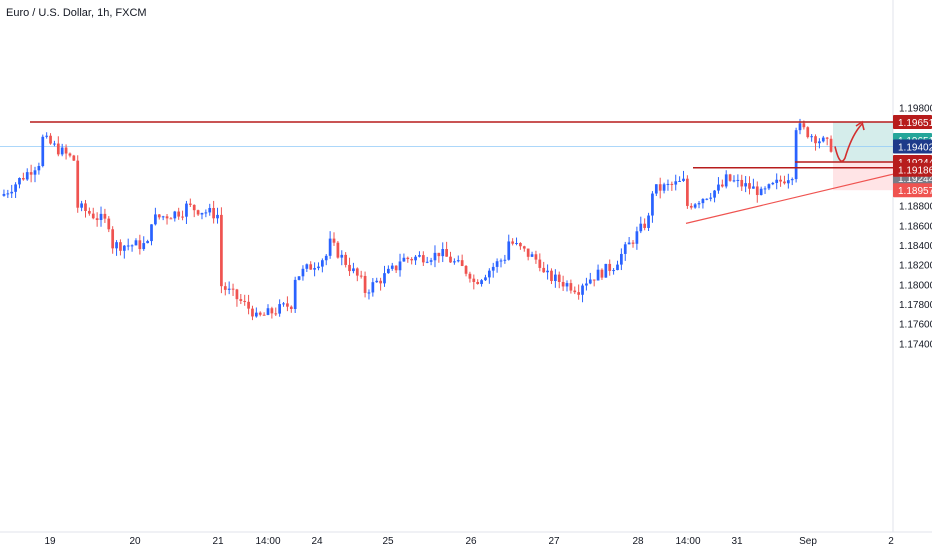 The width and height of the screenshot is (932, 550). I want to click on projection-arrow, so click(848, 142).